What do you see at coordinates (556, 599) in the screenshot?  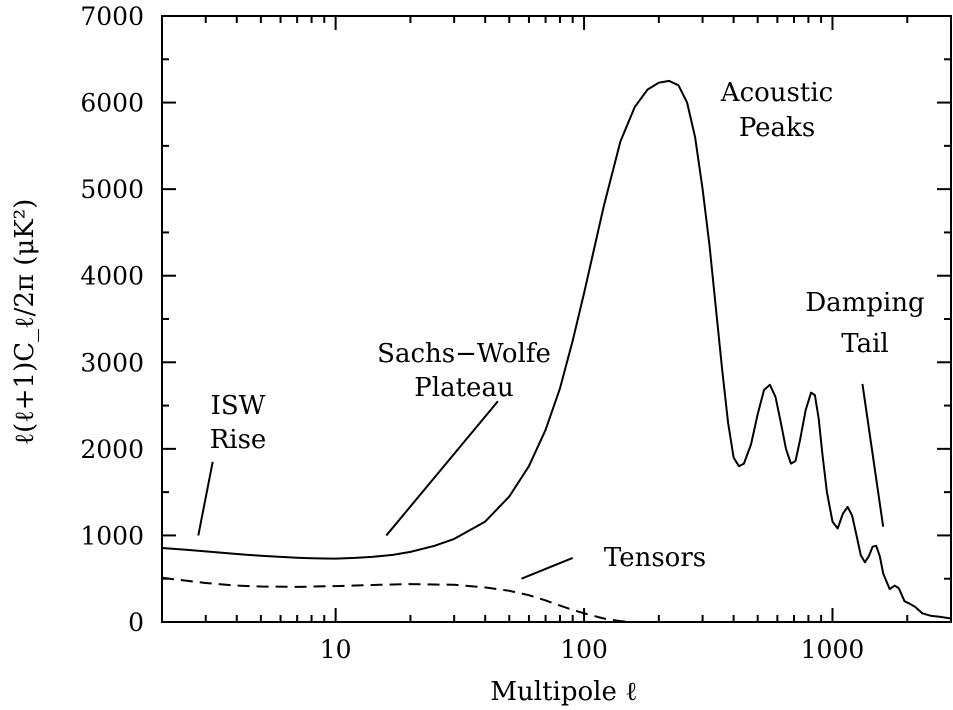 I see `tensors-series-line` at bounding box center [556, 599].